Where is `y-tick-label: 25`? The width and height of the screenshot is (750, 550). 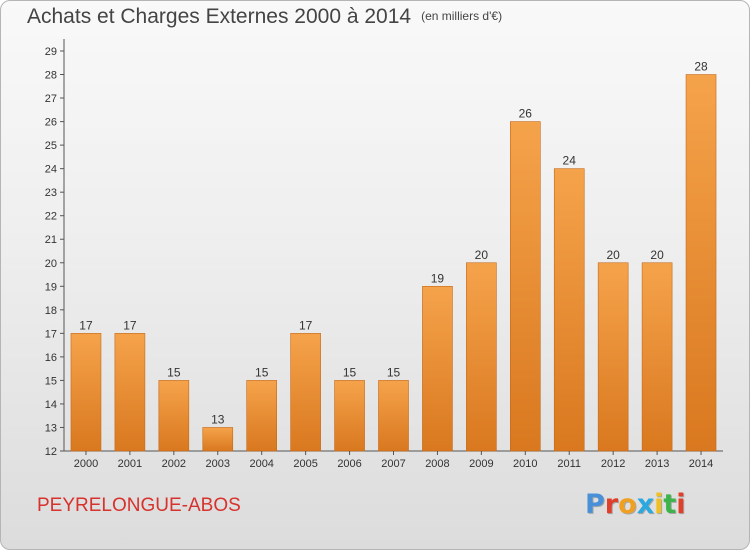
y-tick-label: 25 is located at coordinates (51, 146).